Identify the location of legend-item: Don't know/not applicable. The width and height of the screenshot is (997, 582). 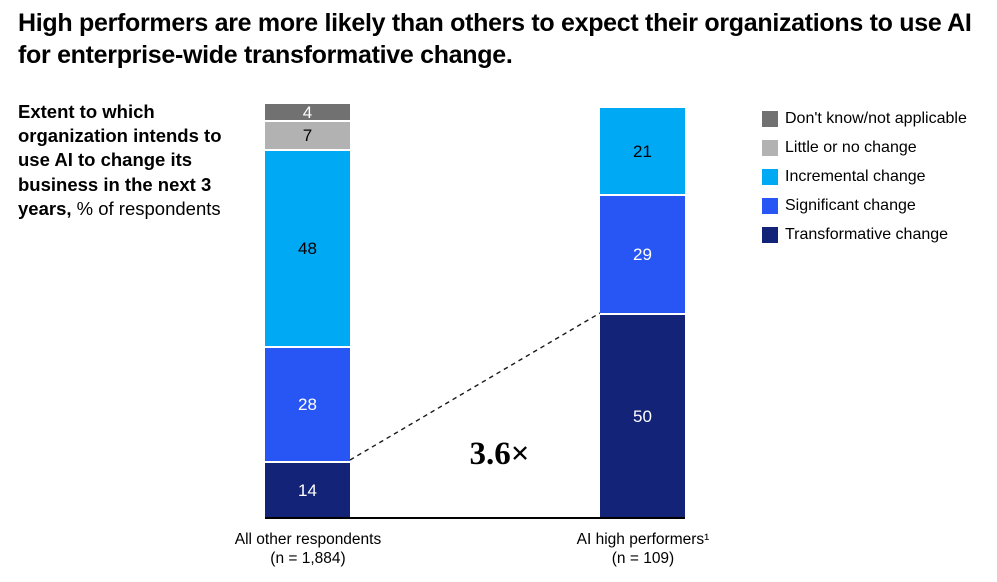
(864, 118).